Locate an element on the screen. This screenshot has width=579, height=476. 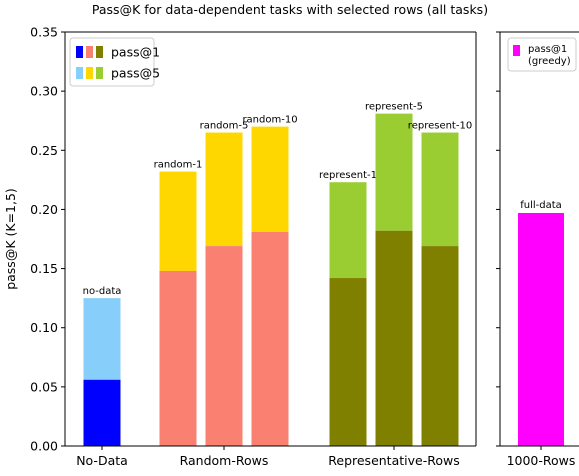
side-legend-swatch is located at coordinates (516, 50).